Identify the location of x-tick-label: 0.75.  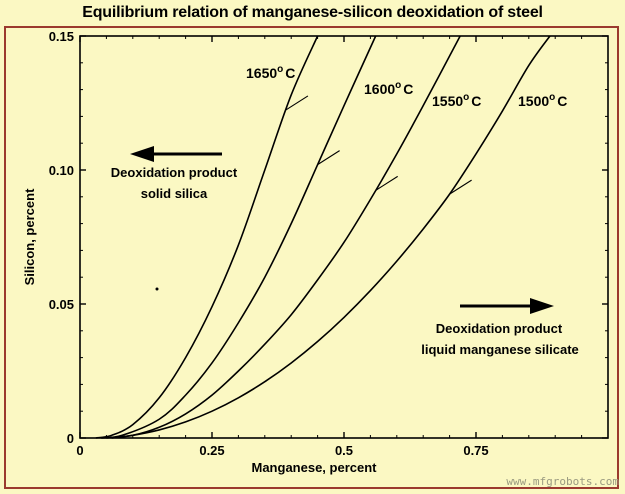
(475, 450).